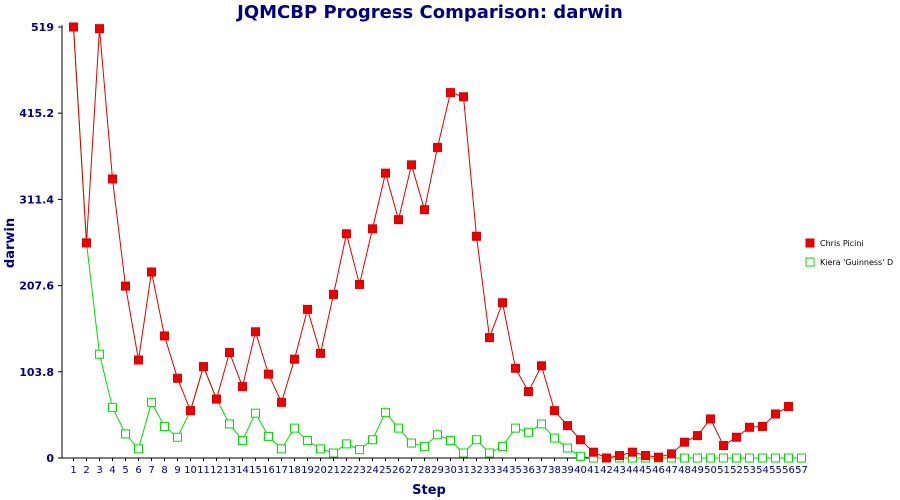  Describe the element at coordinates (10, 243) in the screenshot. I see `y-axis-label: darwin` at that location.